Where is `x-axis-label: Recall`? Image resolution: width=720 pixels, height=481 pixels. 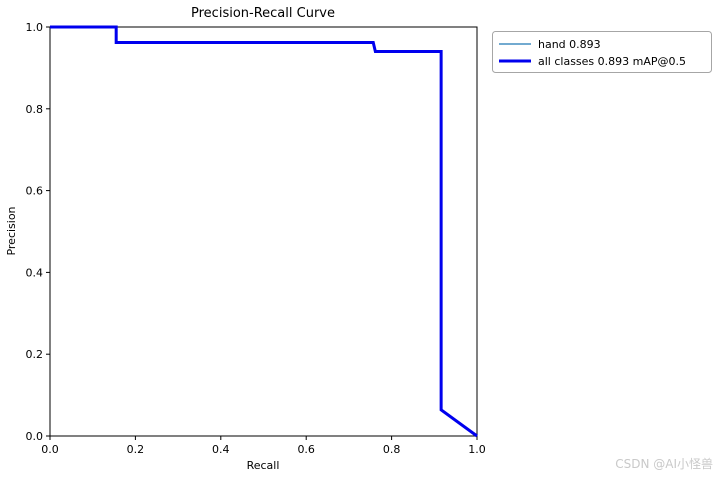
x-axis-label: Recall is located at coordinates (263, 465).